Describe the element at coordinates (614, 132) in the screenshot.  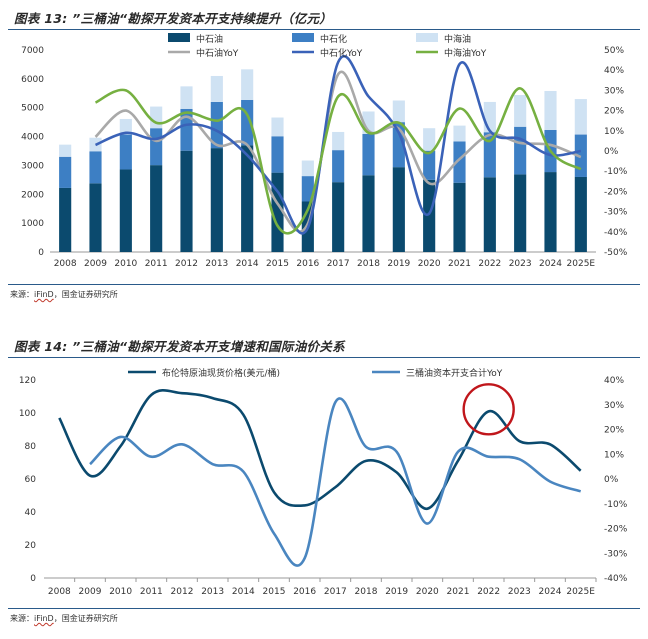
I see `y2-tick-label: 10%` at that location.